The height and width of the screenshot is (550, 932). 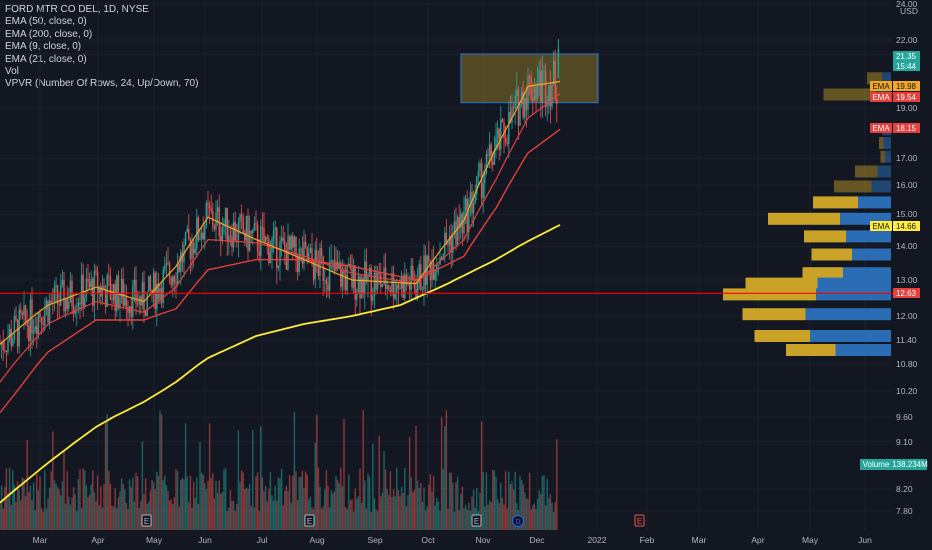 I want to click on price-badge-value: 12.63, so click(x=906, y=293).